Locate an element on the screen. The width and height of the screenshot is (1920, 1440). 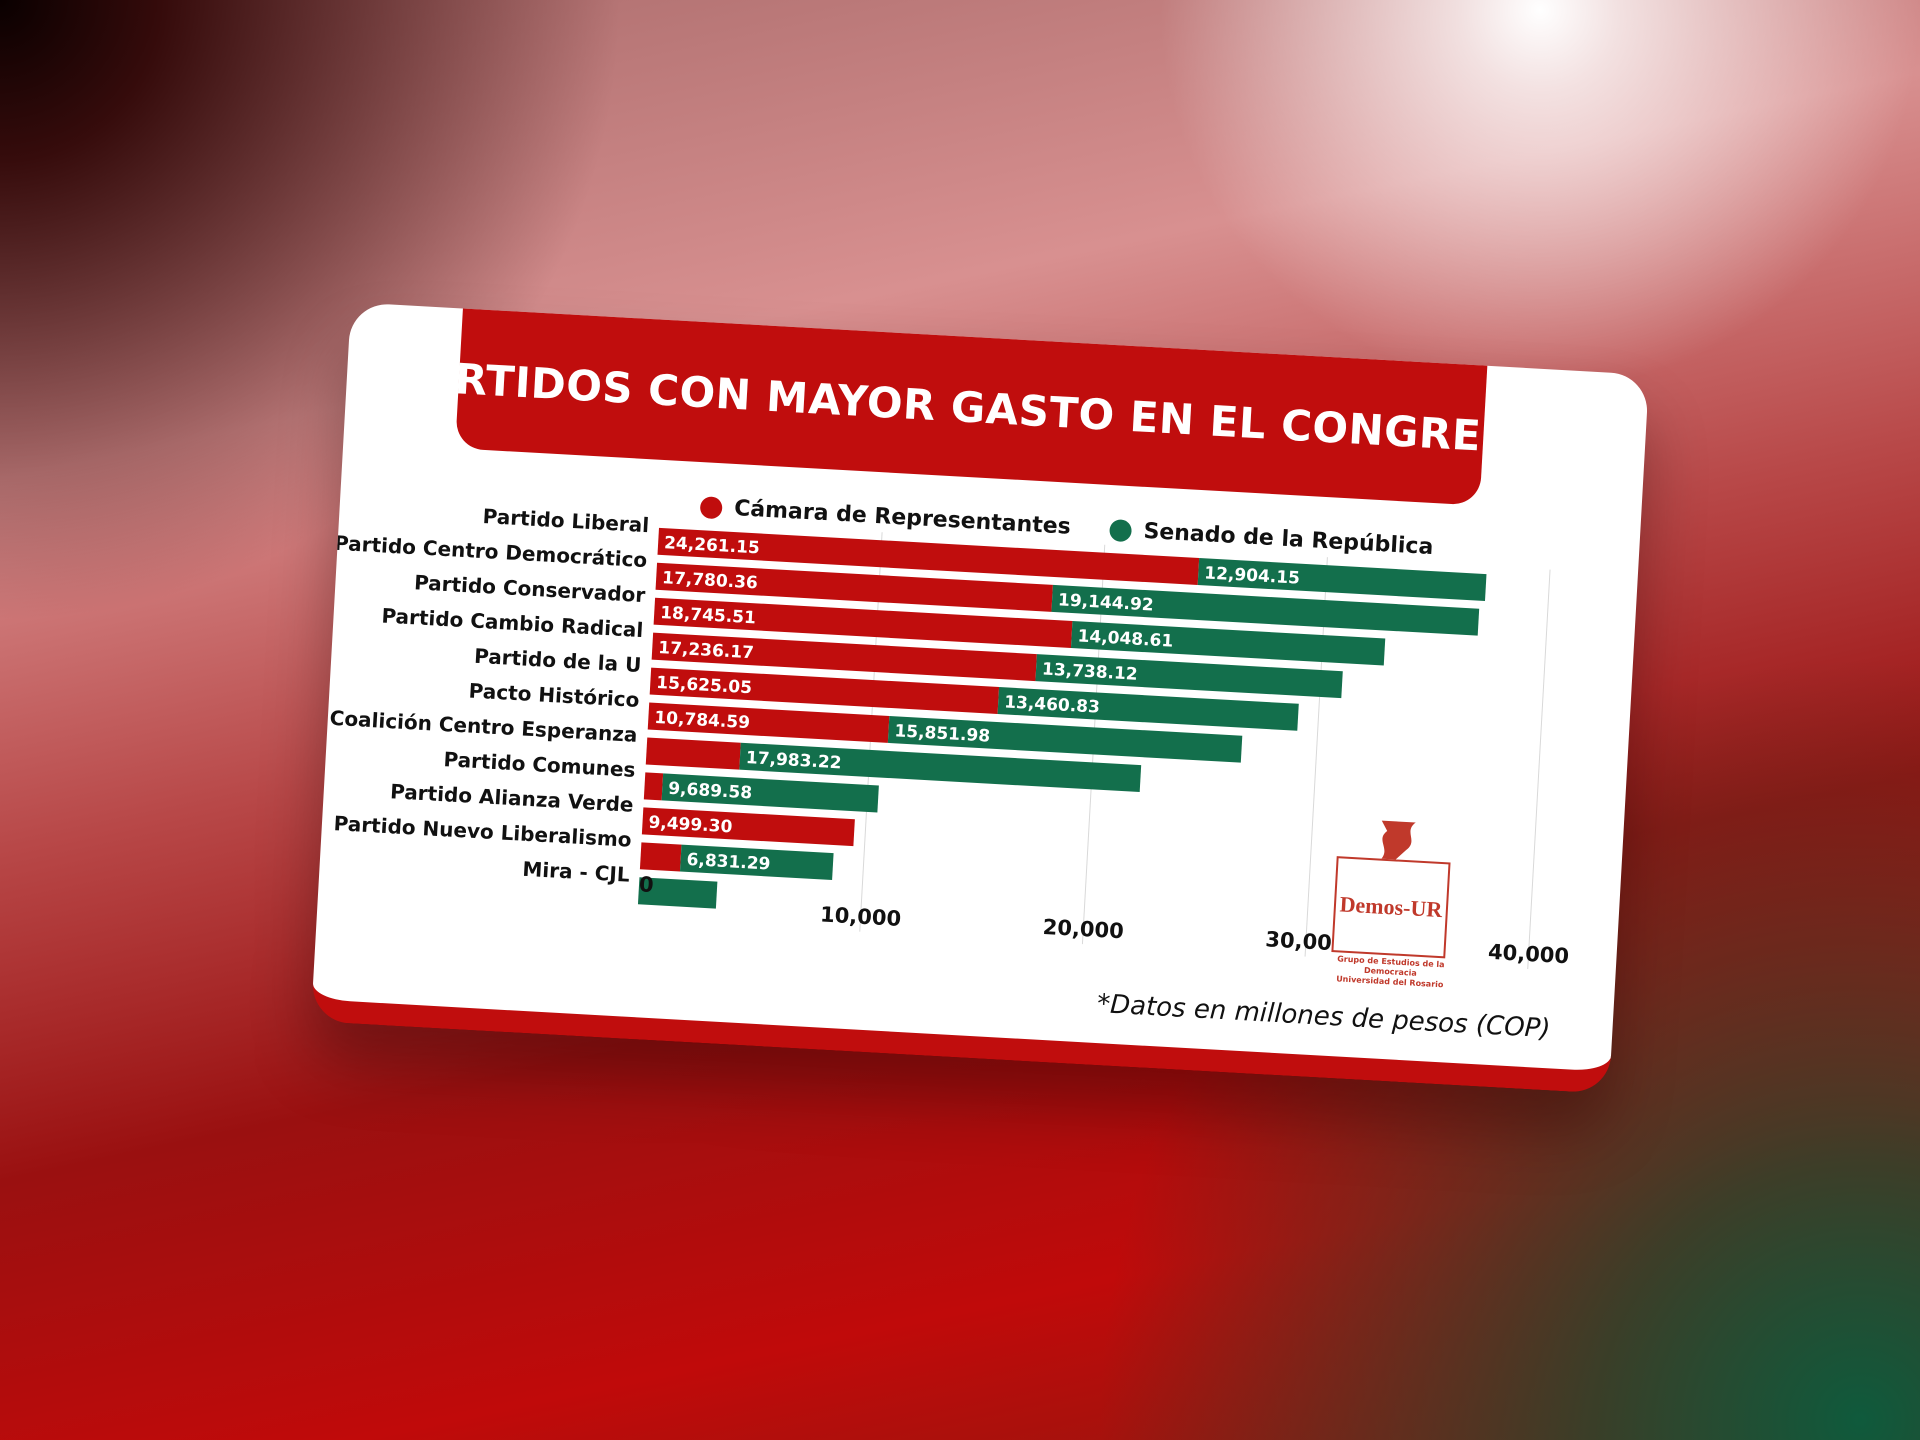
category-label: Partido Comunes is located at coordinates (539, 764).